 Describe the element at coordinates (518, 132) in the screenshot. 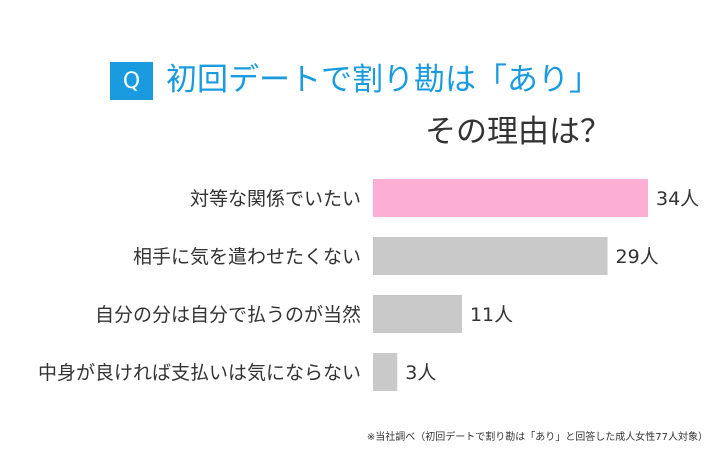

I see `chart-subtitle: その理由は？` at that location.